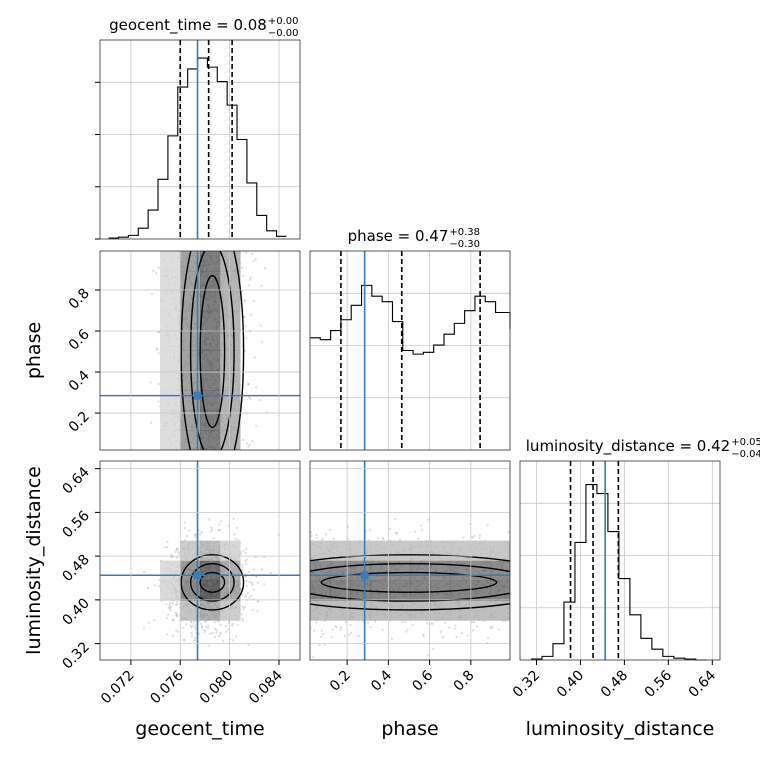  I want to click on panel-phase-luminosity_distance, so click(410, 560).